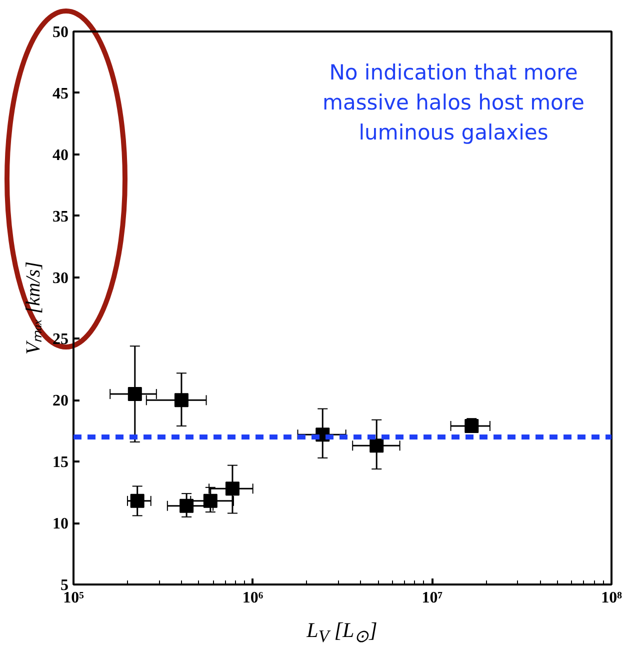 This screenshot has width=625, height=658. Describe the element at coordinates (60, 155) in the screenshot. I see `y-tick-label: 40` at that location.